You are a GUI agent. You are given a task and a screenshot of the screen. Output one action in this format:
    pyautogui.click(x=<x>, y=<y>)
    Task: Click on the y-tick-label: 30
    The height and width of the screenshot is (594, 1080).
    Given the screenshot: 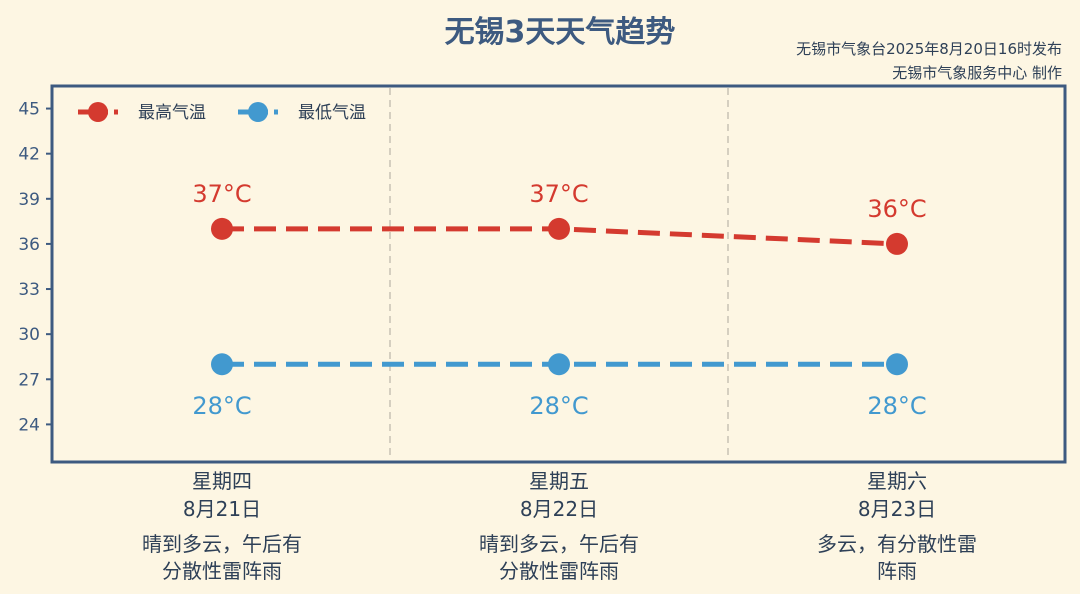 What is the action you would take?
    pyautogui.click(x=29, y=335)
    